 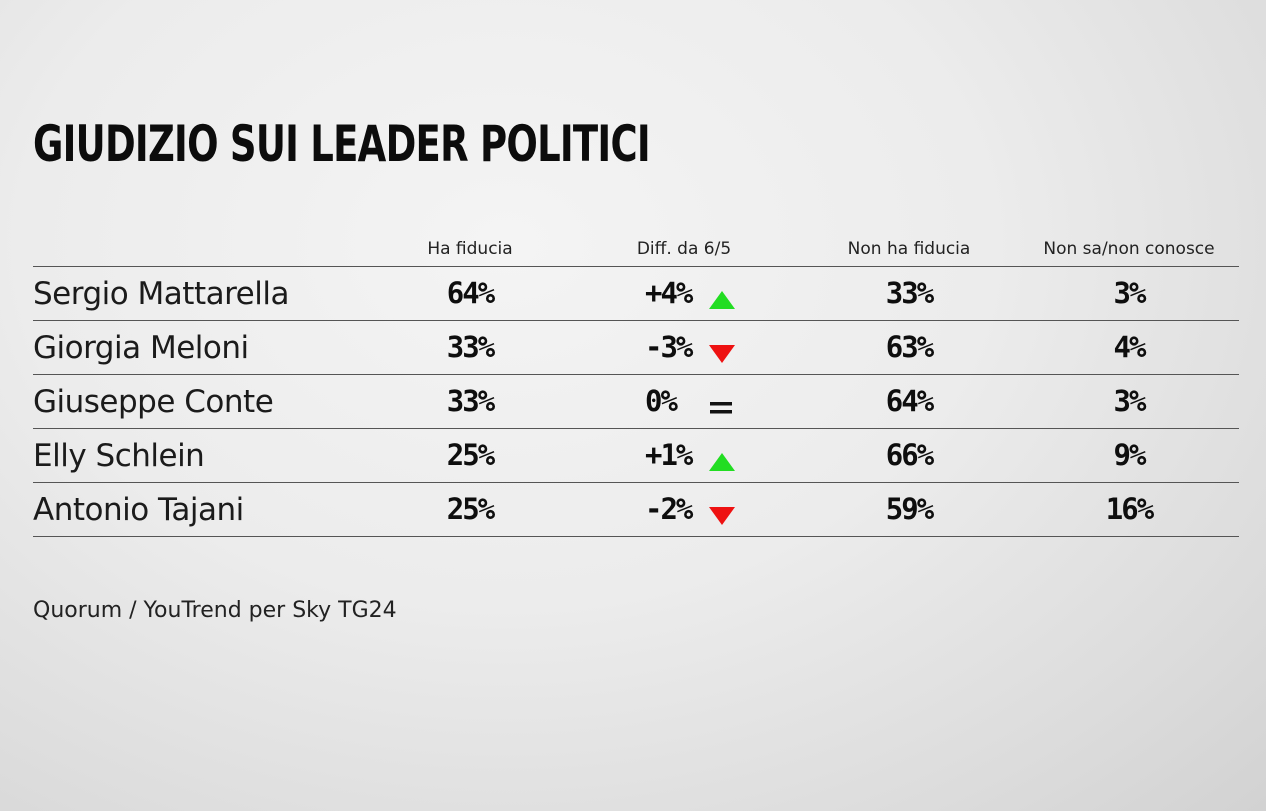 I want to click on column-header-diff: Diff. da 6/5, so click(x=684, y=249).